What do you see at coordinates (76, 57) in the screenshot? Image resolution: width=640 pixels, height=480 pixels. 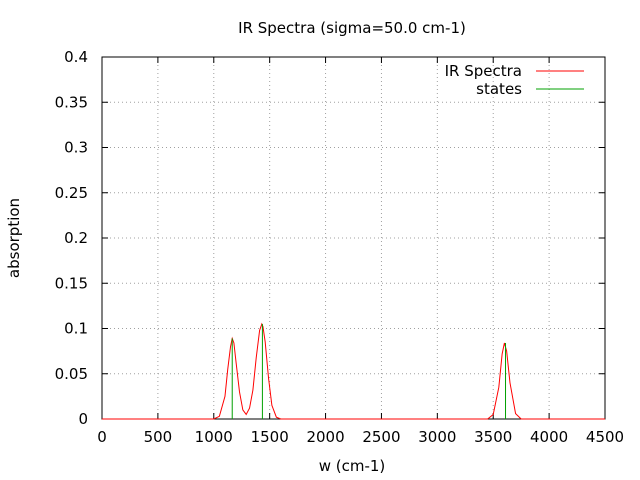 I see `y-tick-label: 0.4` at bounding box center [76, 57].